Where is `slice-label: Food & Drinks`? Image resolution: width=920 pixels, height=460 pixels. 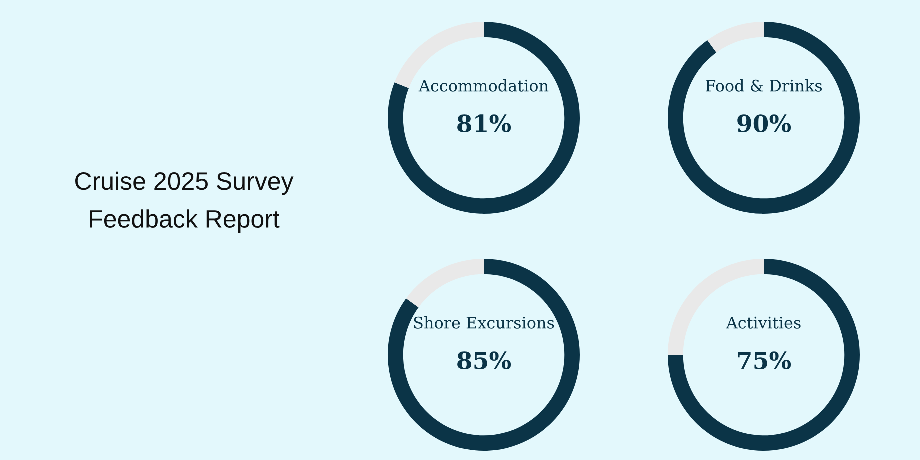 slice-label: Food & Drinks is located at coordinates (764, 86).